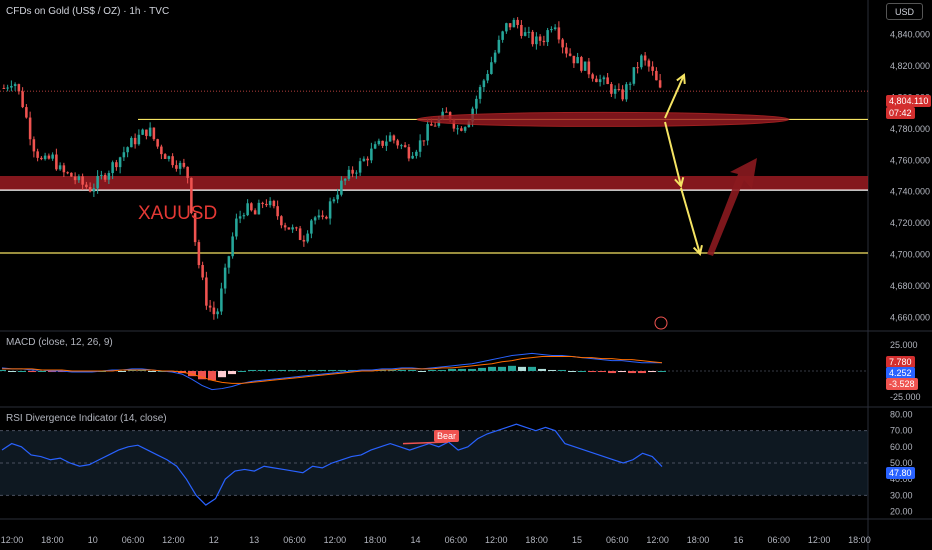 The height and width of the screenshot is (550, 932). I want to click on axis-bg, so click(900, 275).